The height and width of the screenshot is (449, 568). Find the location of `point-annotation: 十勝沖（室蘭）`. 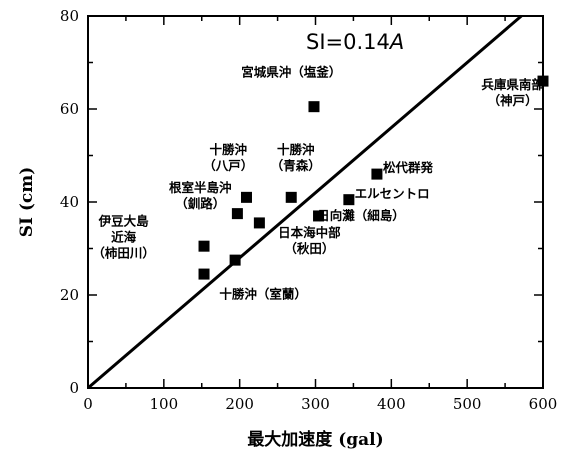

point-annotation: 十勝沖（室蘭） is located at coordinates (263, 294).